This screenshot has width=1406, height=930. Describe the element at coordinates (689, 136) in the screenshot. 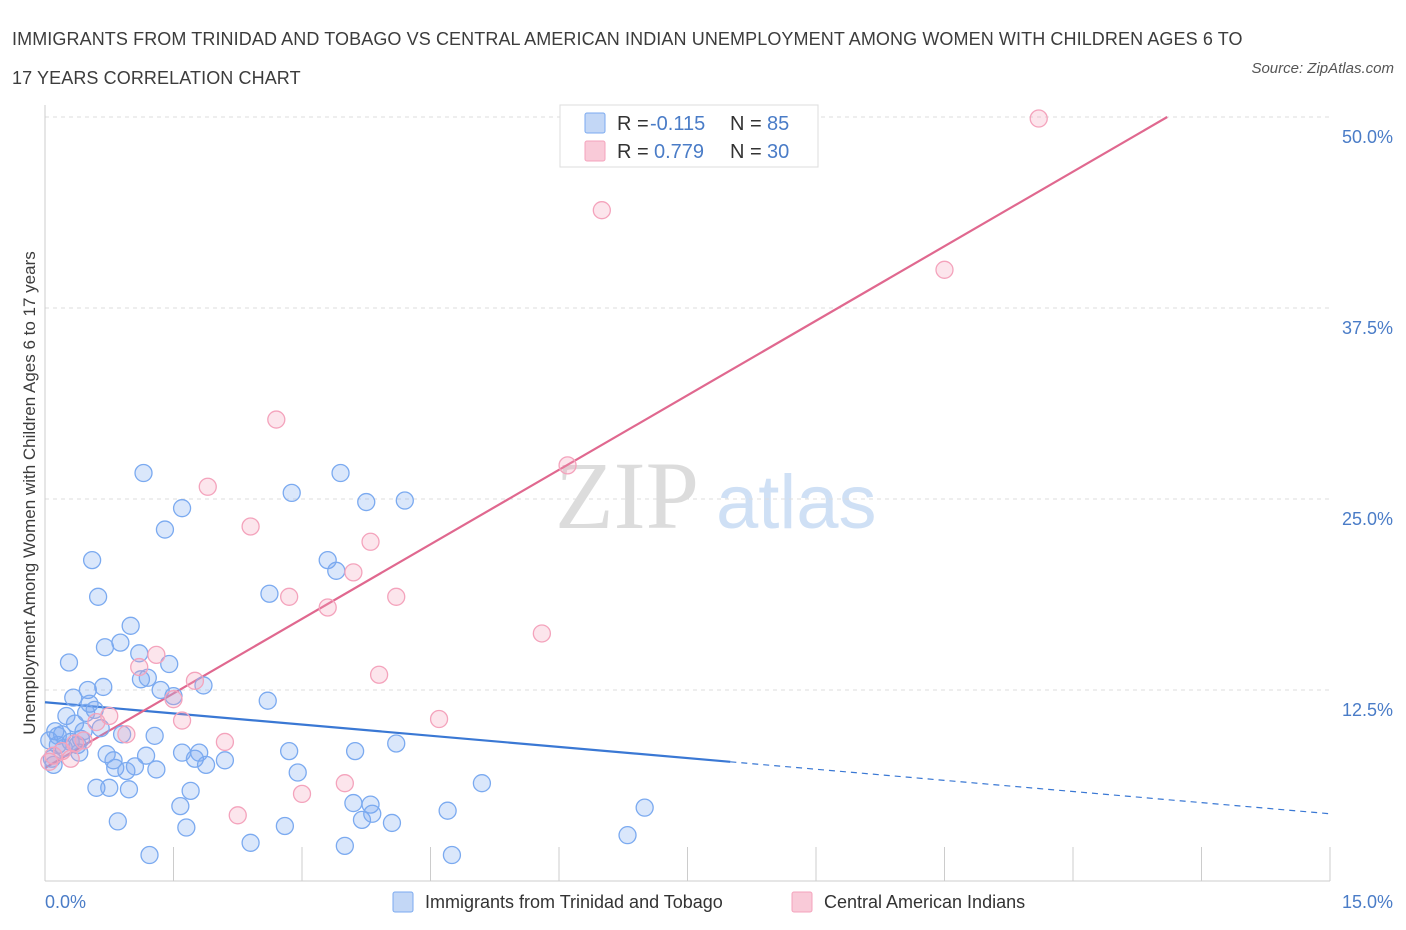

I see `stats-legend: R = -0.115 N = 85 R = 0.779 N = 30` at that location.